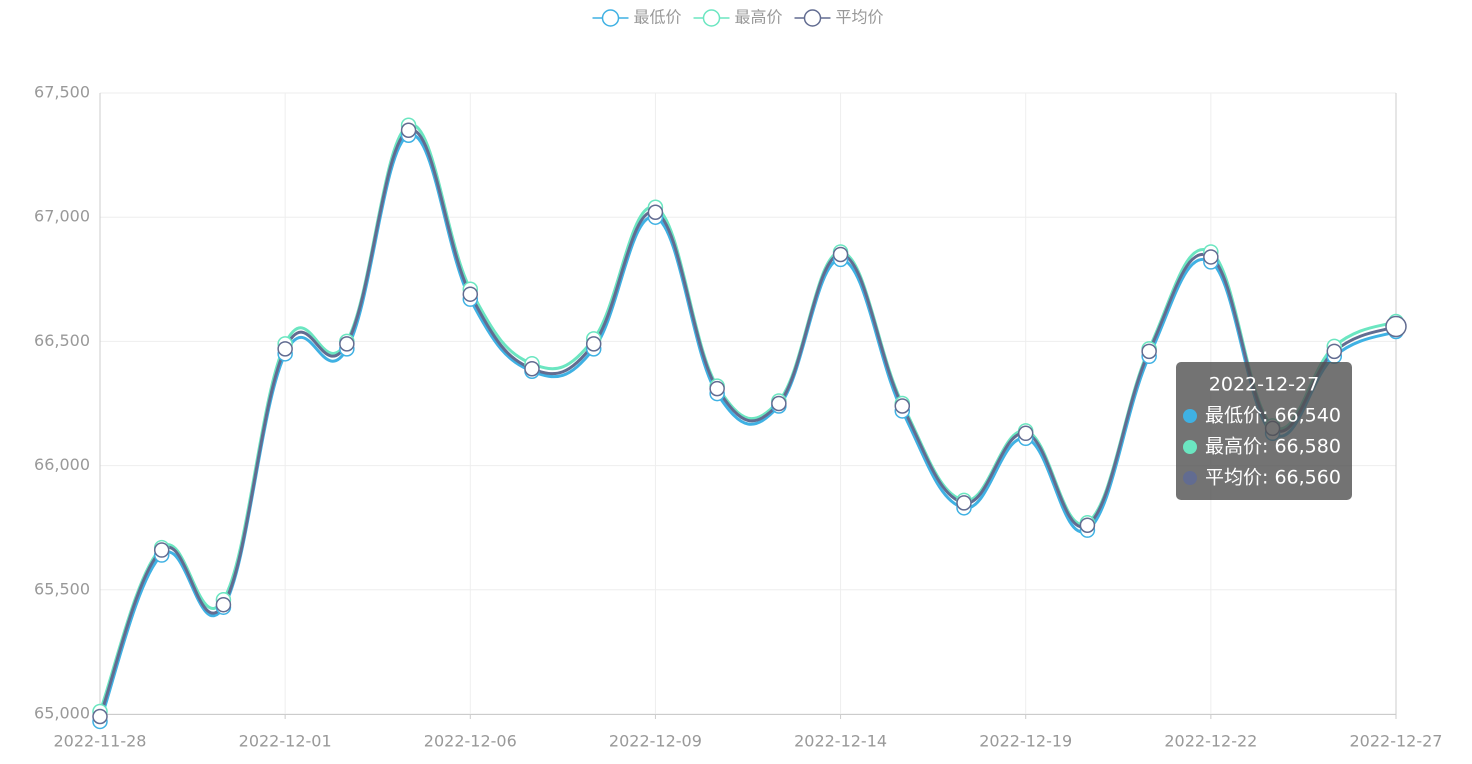 Image resolution: width=1472 pixels, height=764 pixels. Describe the element at coordinates (759, 17) in the screenshot. I see `legend-label: 最高价` at that location.